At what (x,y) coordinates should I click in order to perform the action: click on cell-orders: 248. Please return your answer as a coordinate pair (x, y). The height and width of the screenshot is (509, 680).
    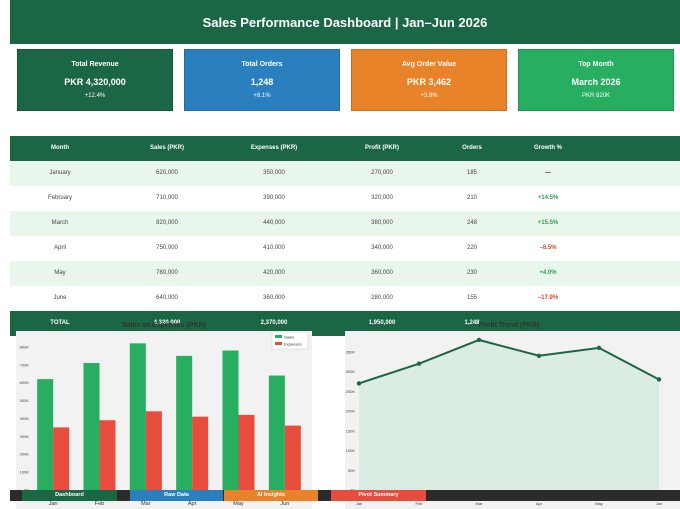
    Looking at the image, I should click on (471, 223).